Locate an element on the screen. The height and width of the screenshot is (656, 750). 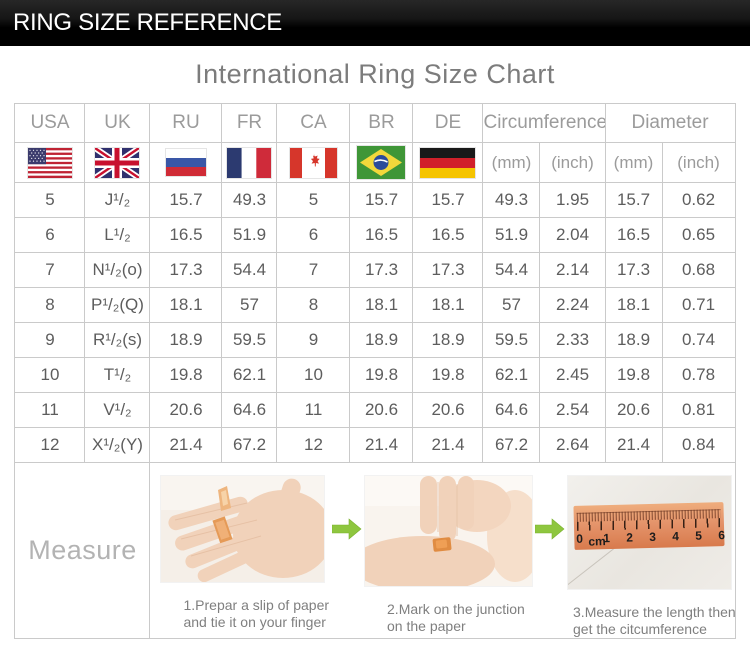
col-header-diameter: Diameter is located at coordinates (670, 123).